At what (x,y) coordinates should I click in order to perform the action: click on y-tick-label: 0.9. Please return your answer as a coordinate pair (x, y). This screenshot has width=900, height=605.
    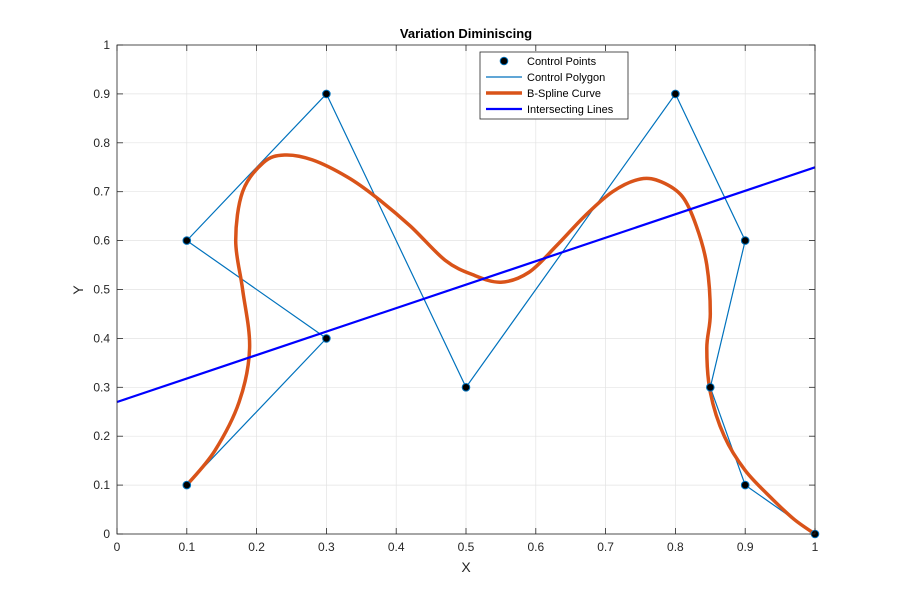
    Looking at the image, I should click on (101, 94).